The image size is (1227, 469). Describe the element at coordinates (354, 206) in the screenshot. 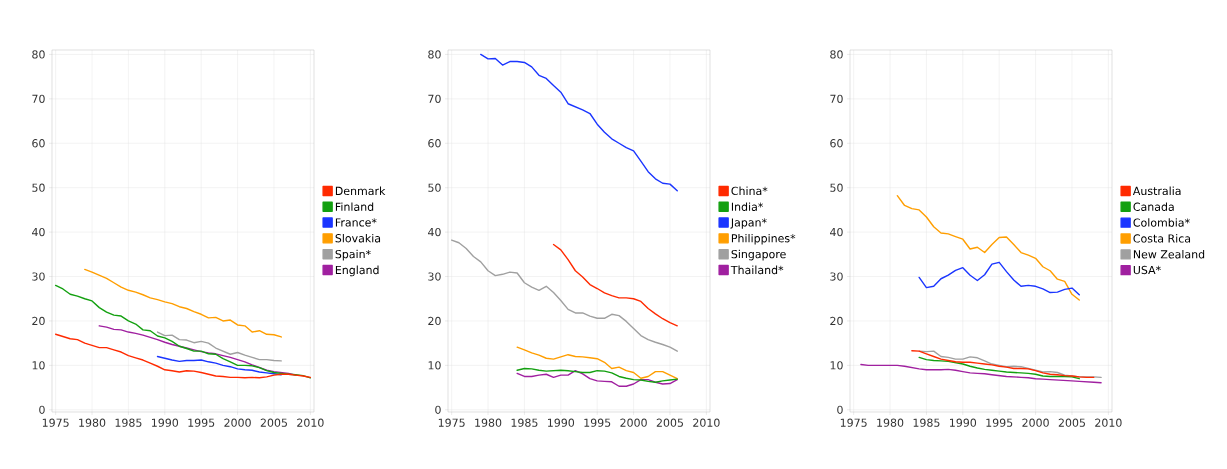

I see `legend-label: Finland` at that location.